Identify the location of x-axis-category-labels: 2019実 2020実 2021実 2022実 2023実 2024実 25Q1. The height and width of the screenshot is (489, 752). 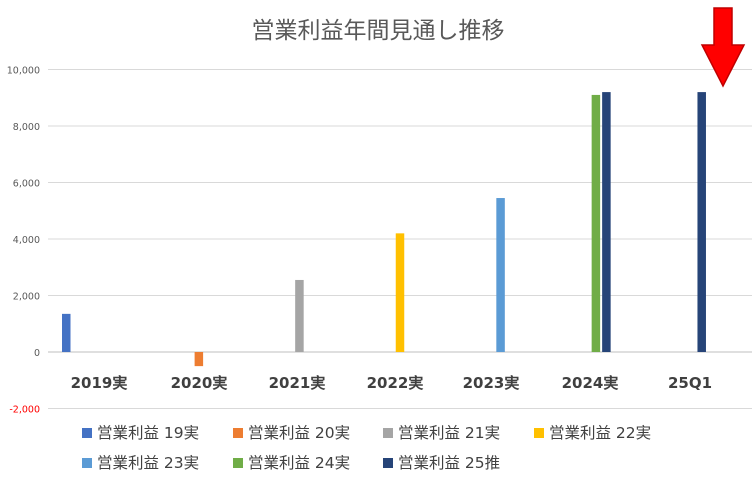
(391, 383).